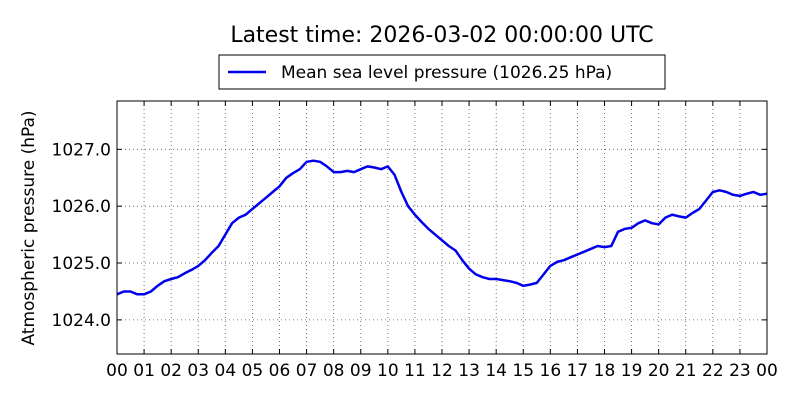  What do you see at coordinates (81, 207) in the screenshot?
I see `y-tick-label: 1026.0` at bounding box center [81, 207].